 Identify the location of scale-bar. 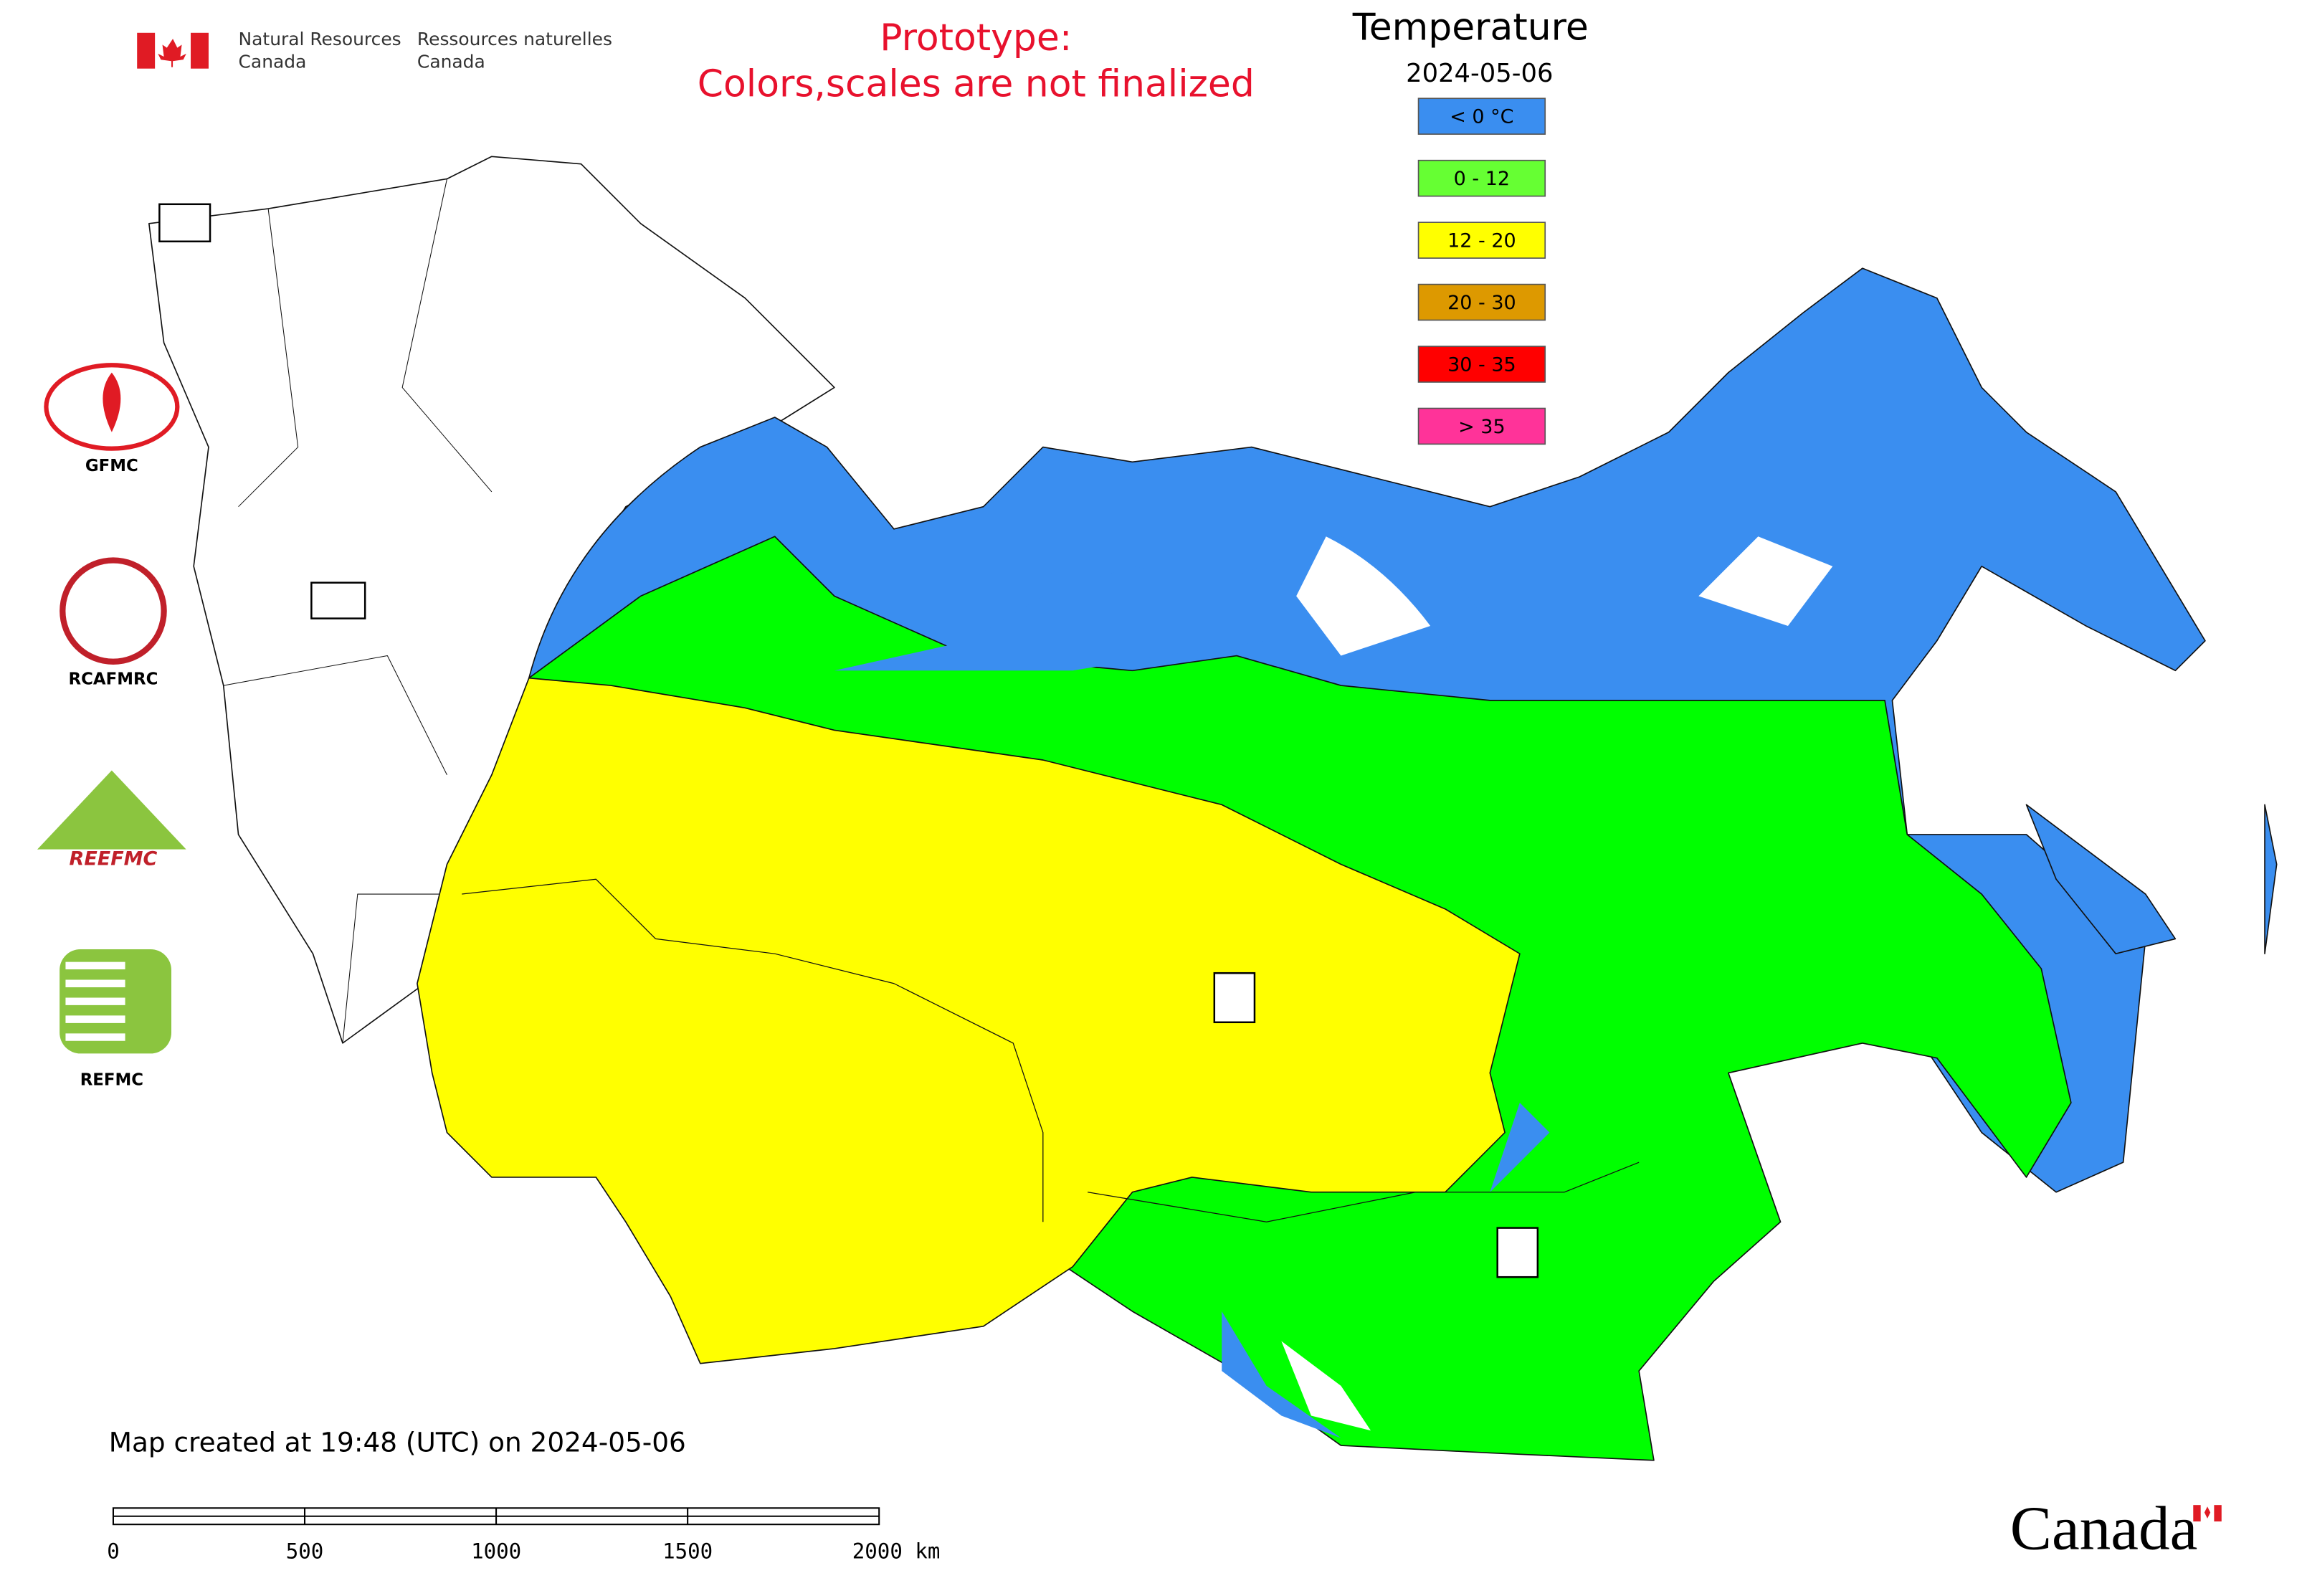
(496, 1516).